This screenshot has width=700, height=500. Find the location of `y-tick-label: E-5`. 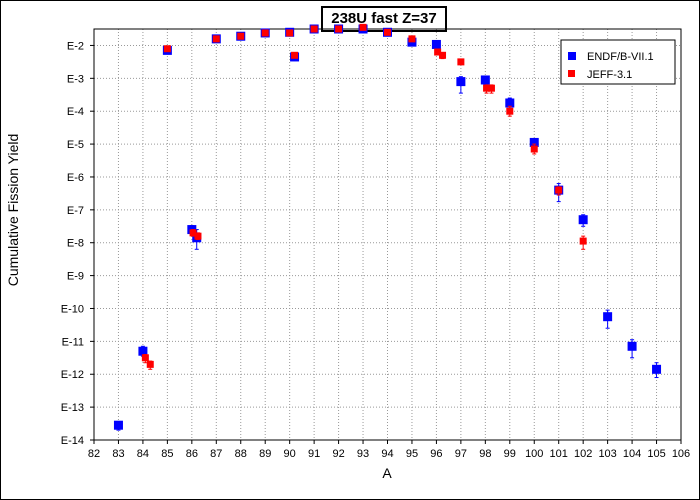

y-tick-label: E-5 is located at coordinates (75, 145).